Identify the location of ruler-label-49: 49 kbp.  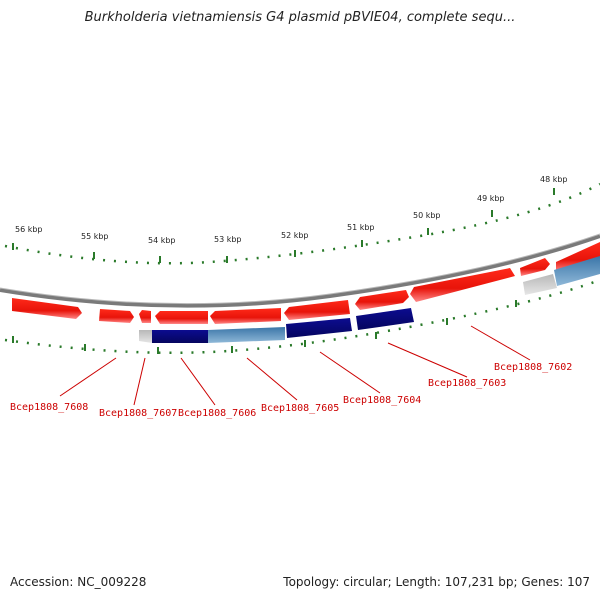
(491, 198).